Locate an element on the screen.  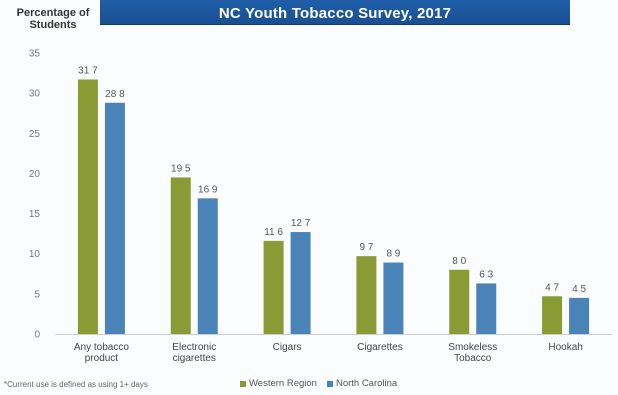
x-tick-label-any-tobacco-product: Any tobacco product is located at coordinates (101, 353).